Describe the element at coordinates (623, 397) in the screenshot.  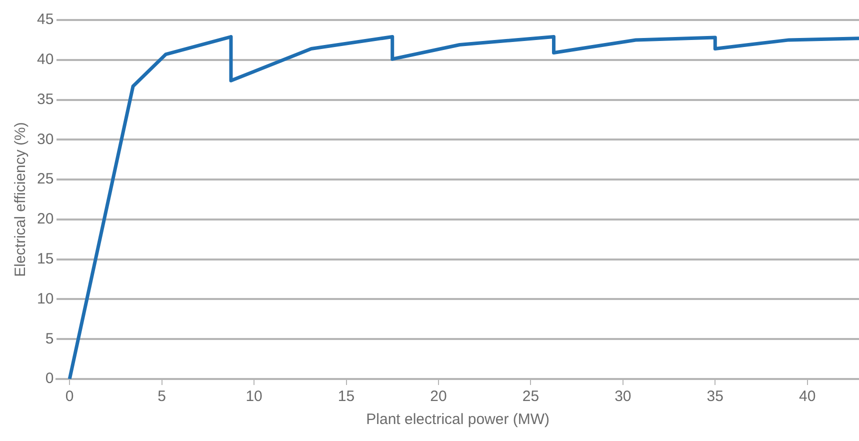
I see `x-tick-label: 30` at that location.